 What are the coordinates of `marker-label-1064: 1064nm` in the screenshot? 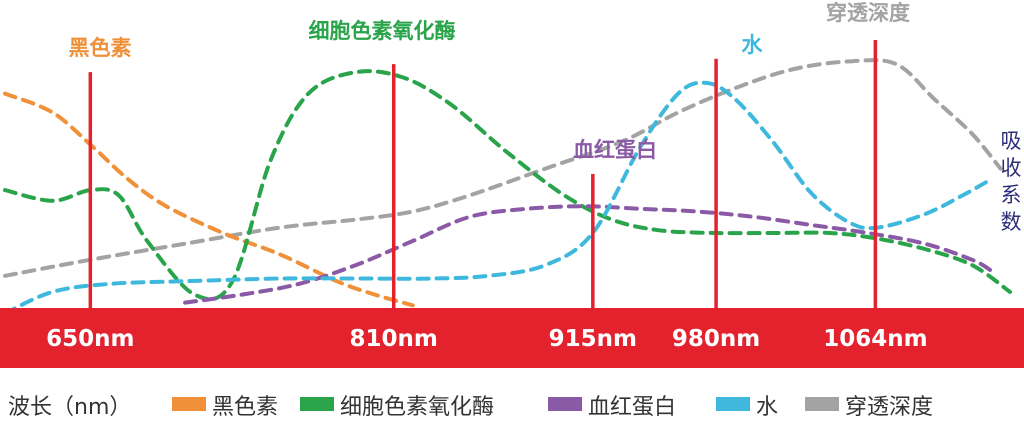 It's located at (875, 339).